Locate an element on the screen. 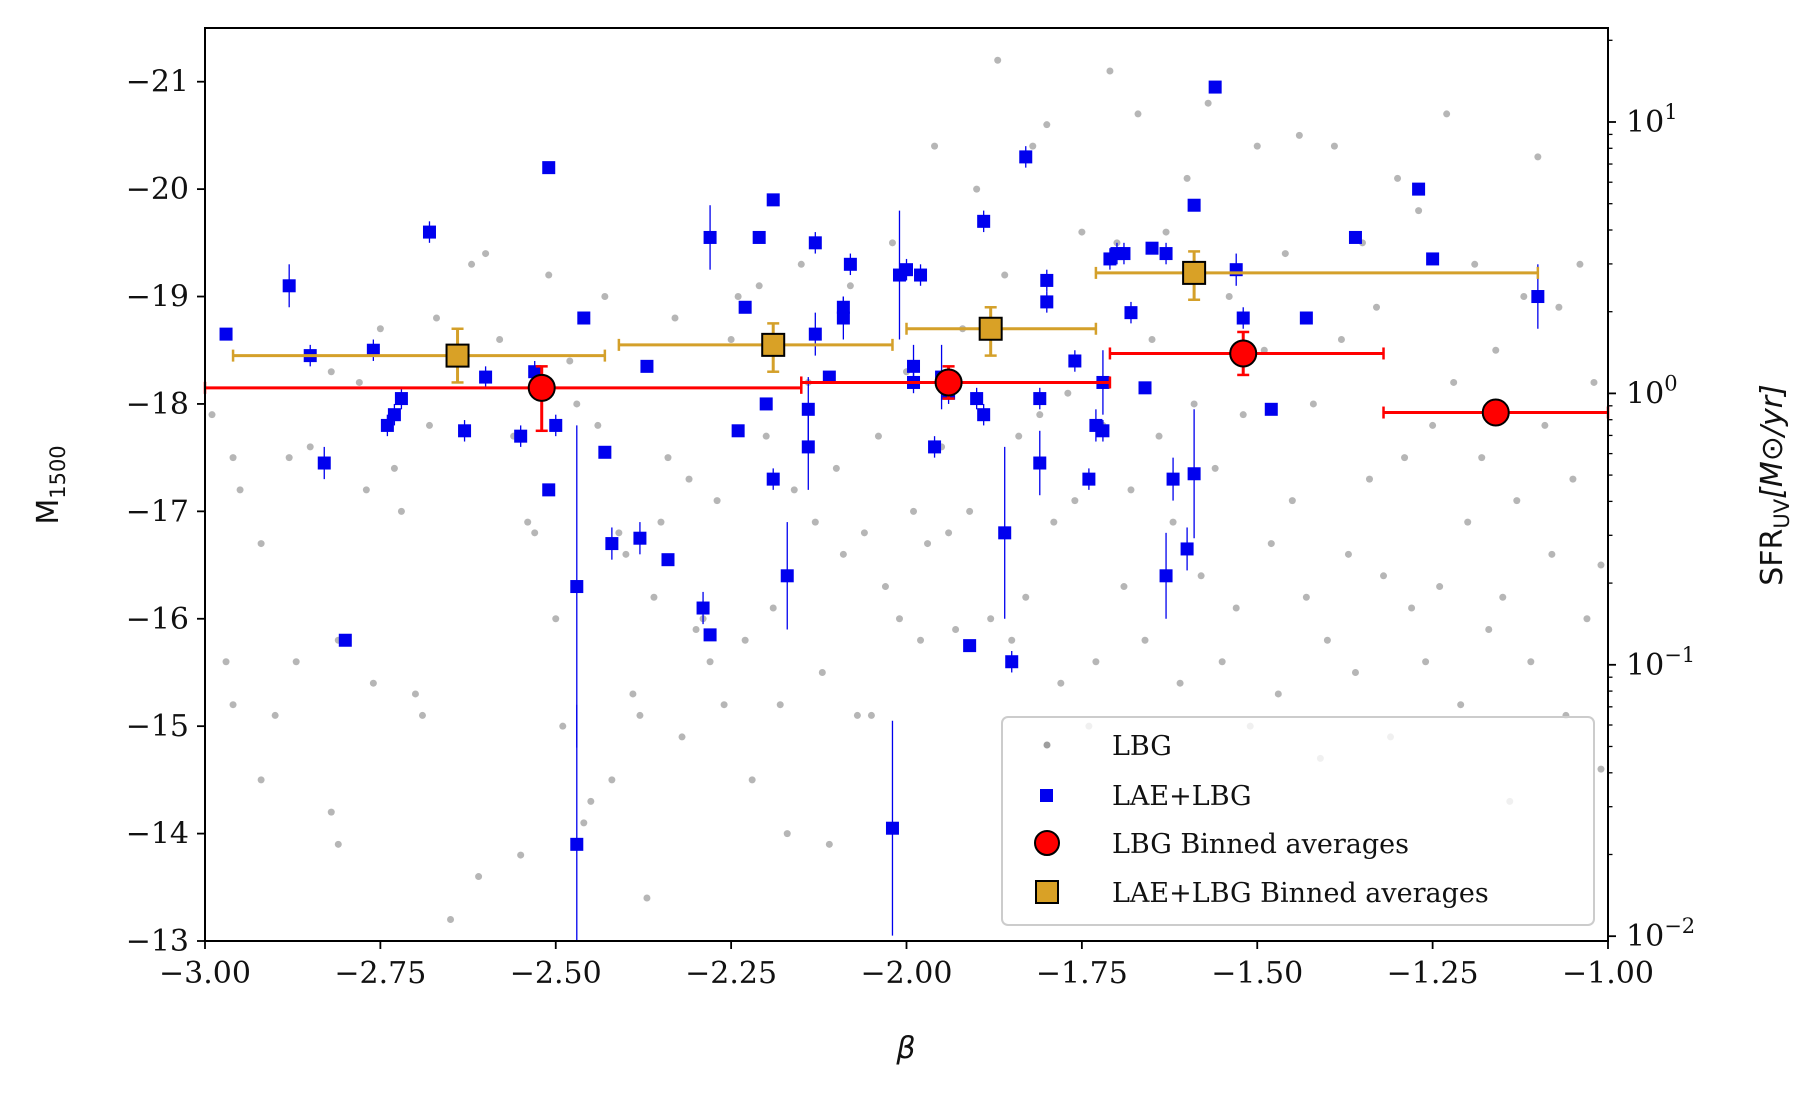 The width and height of the screenshot is (1812, 1095). legend-marker-lbg is located at coordinates (1047, 745).